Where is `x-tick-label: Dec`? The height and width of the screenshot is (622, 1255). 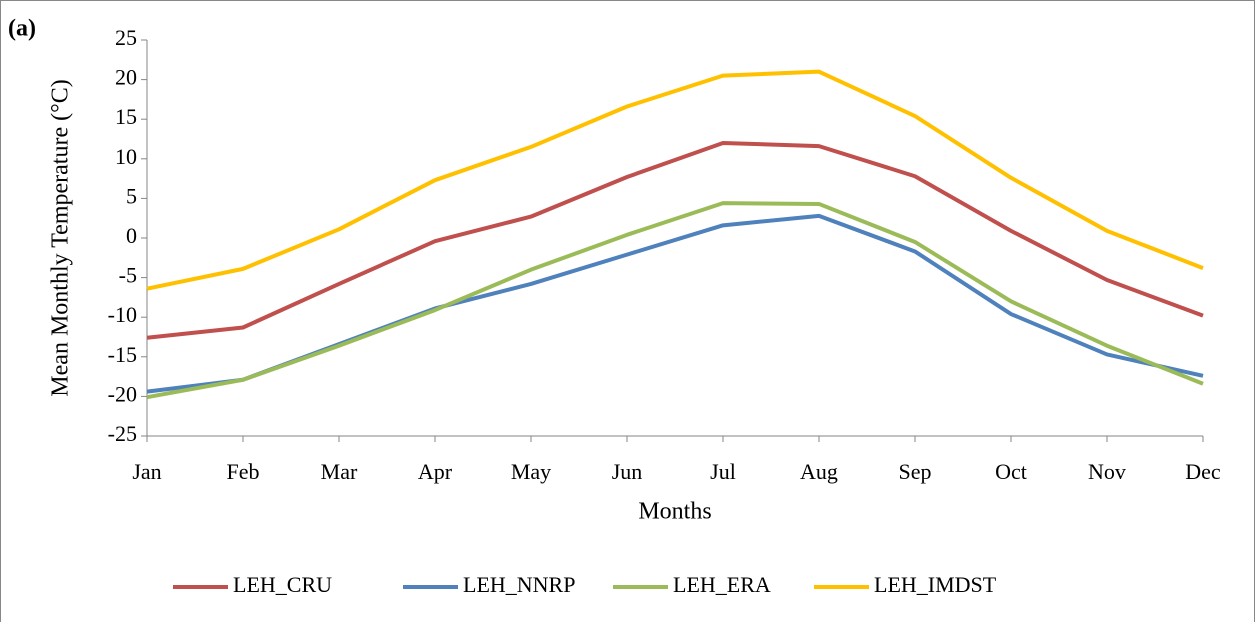
x-tick-label: Dec is located at coordinates (1203, 471).